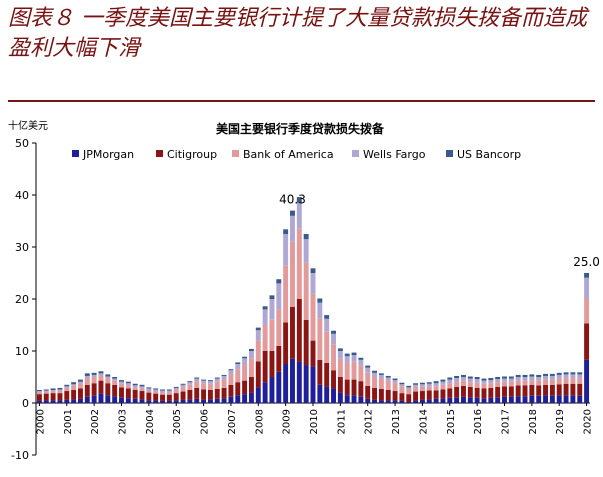 This screenshot has width=603, height=477. Describe the element at coordinates (439, 231) in the screenshot. I see `annotations: 40.3 25.0` at that location.